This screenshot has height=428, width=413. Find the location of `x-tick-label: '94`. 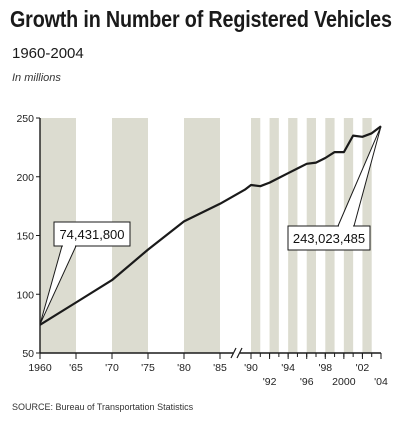

x-tick-label: '94 is located at coordinates (288, 368).